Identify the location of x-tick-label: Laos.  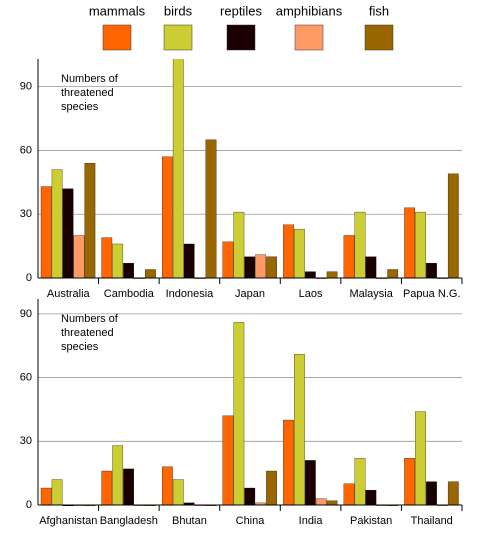
(311, 294).